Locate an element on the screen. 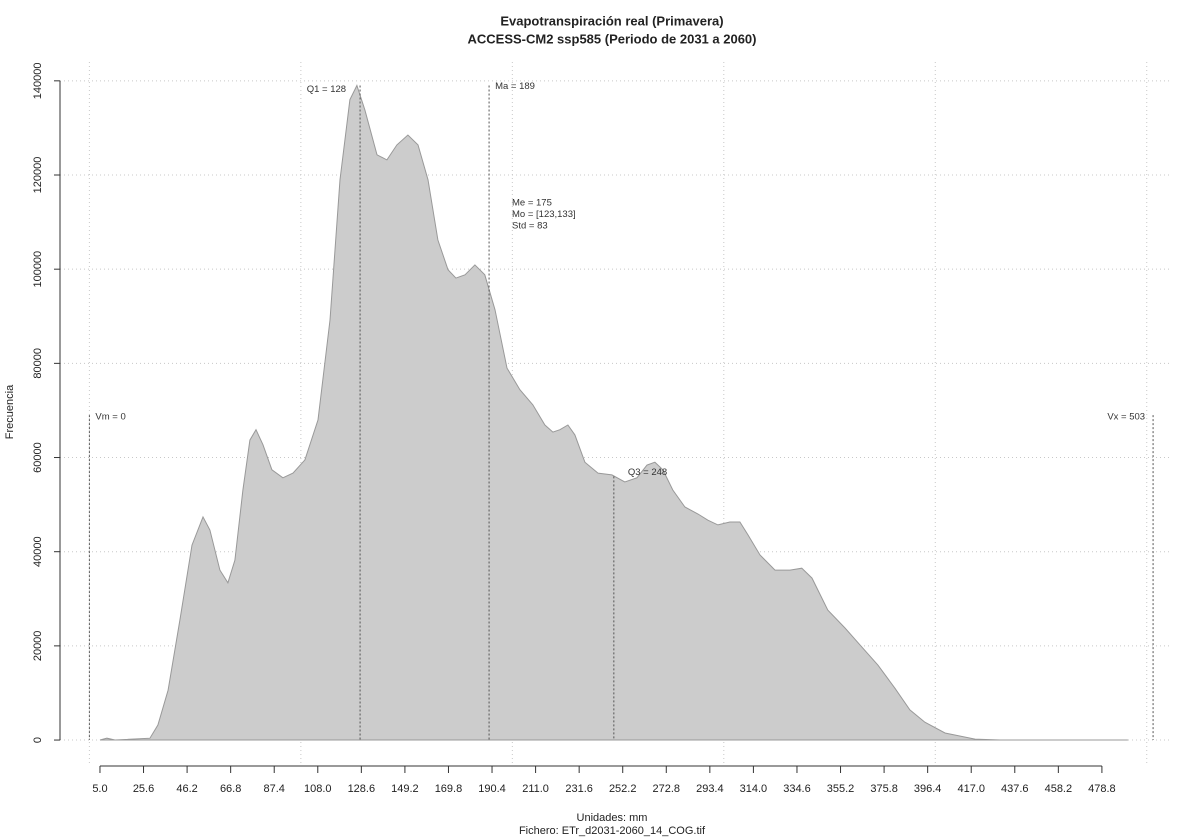 The image size is (1200, 840). stat-label: Q1 = 128 is located at coordinates (326, 89).